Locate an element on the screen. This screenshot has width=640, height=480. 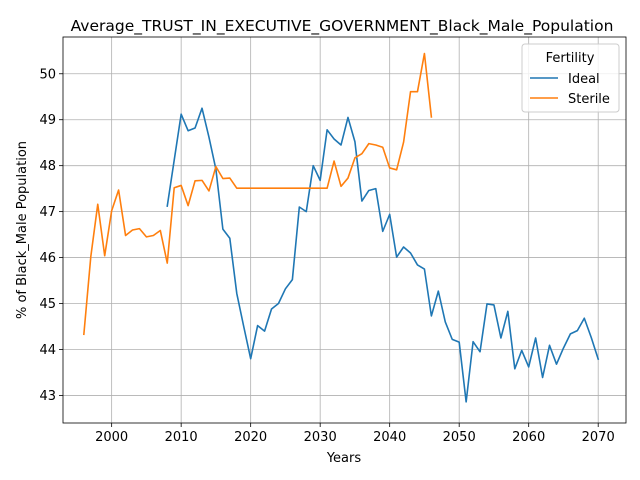
legend-title: Fertility is located at coordinates (570, 58).